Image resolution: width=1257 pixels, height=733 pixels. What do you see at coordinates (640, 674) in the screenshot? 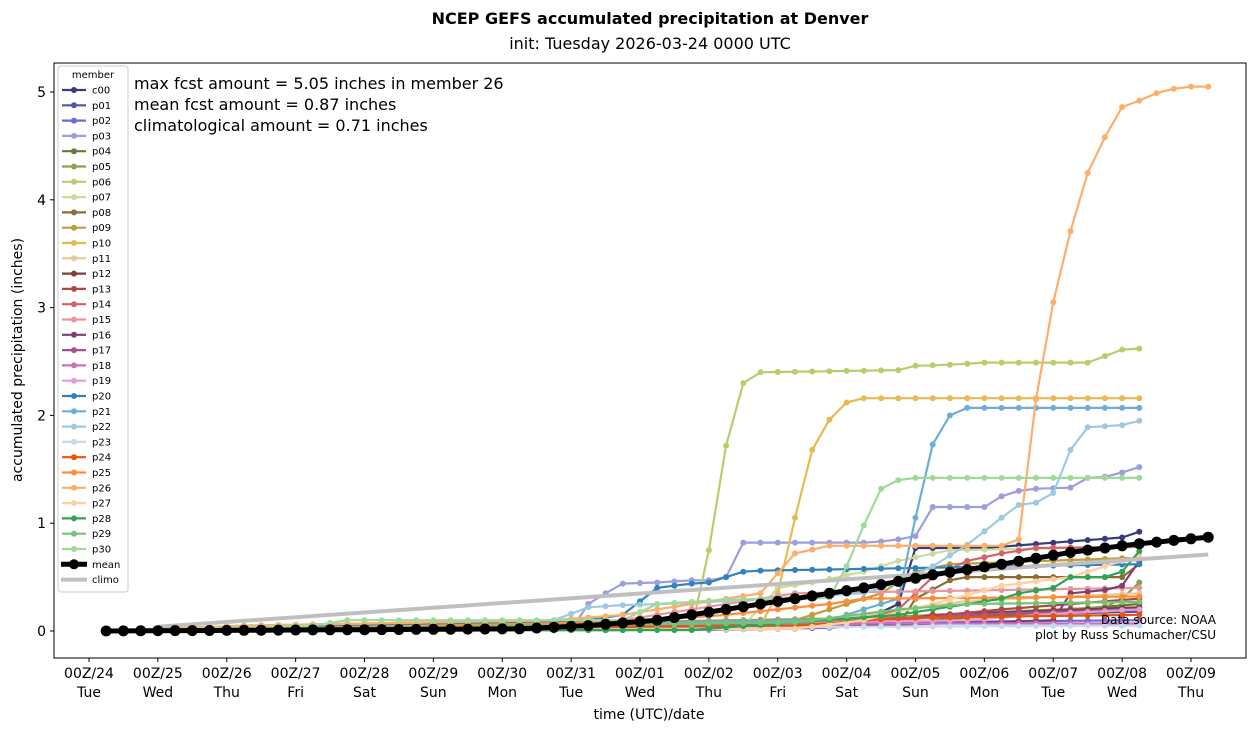
I see `x-tick-label-time: 00Z/01` at bounding box center [640, 674].